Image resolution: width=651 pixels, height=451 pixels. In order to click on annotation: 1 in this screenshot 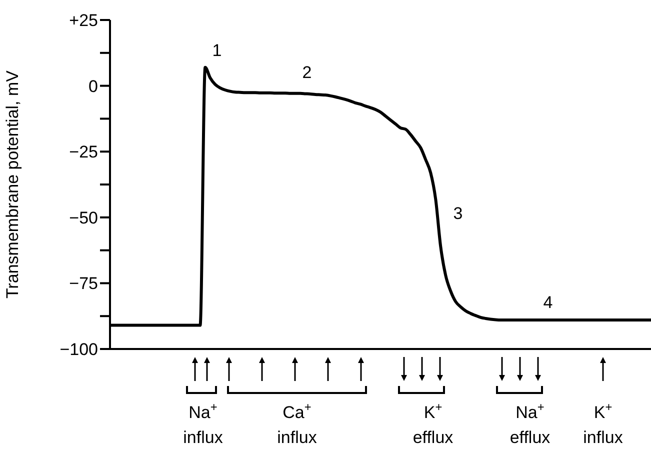, I will do `click(217, 50)`.